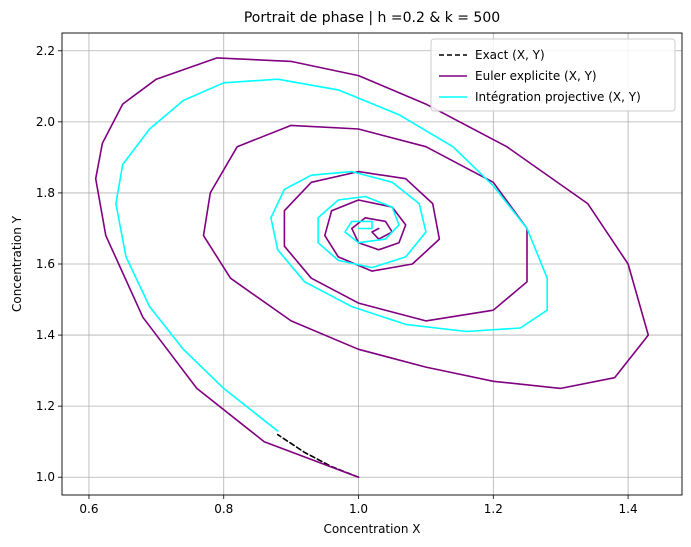 This screenshot has width=691, height=547. What do you see at coordinates (45, 193) in the screenshot?
I see `y-tick-label: 1.8` at bounding box center [45, 193].